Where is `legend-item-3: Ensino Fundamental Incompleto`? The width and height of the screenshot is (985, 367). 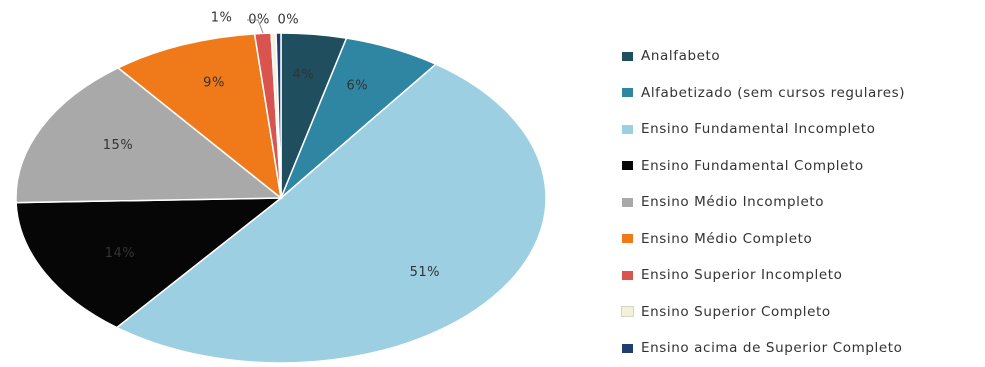
legend-item-3: Ensino Fundamental Incompleto is located at coordinates (802, 129).